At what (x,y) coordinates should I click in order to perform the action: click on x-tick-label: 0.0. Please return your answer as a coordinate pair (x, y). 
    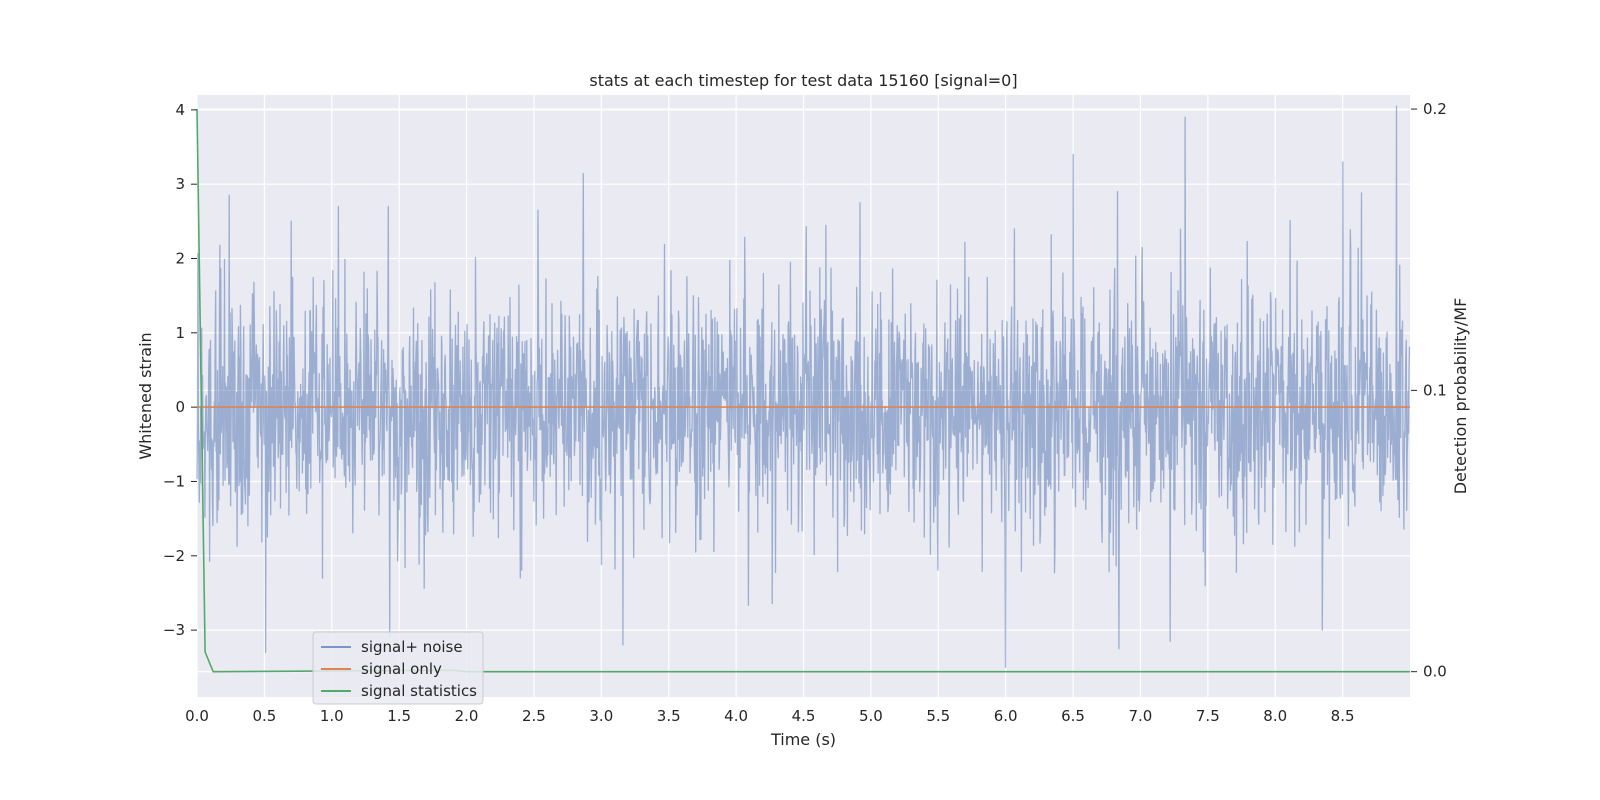
    Looking at the image, I should click on (197, 716).